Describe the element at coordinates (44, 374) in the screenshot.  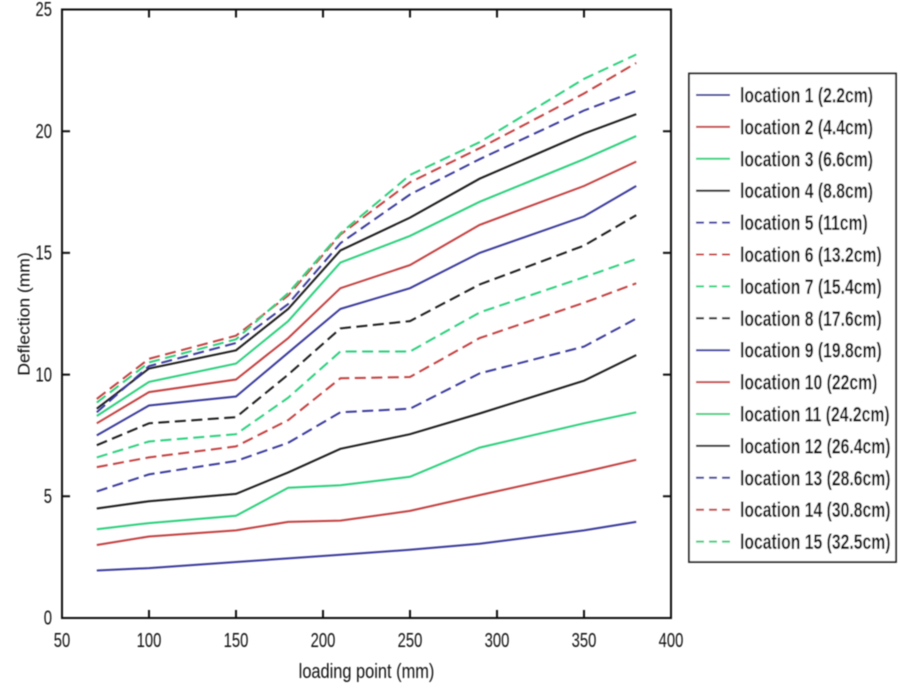
I see `svg-text: 10` at that location.